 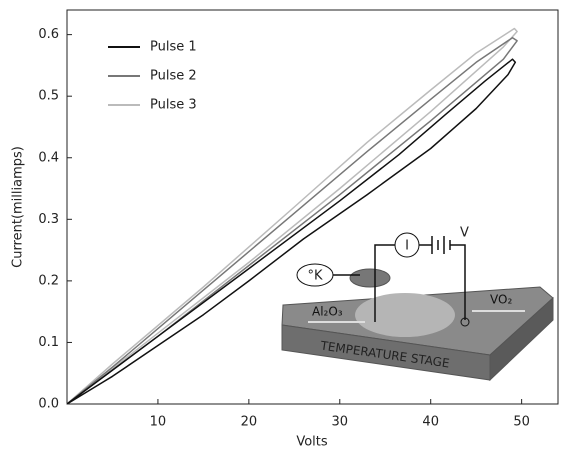 What do you see at coordinates (173, 47) in the screenshot?
I see `legend-label: Pulse 1` at bounding box center [173, 47].